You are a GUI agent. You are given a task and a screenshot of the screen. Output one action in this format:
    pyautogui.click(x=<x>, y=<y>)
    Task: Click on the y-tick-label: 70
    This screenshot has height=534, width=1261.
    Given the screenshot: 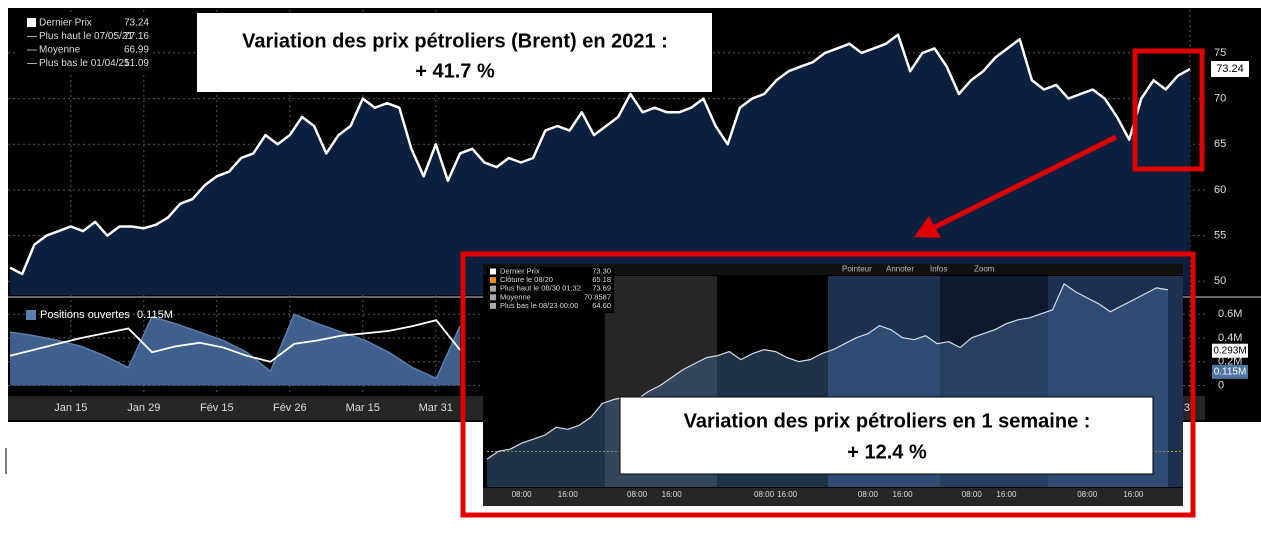 What is the action you would take?
    pyautogui.click(x=1220, y=99)
    